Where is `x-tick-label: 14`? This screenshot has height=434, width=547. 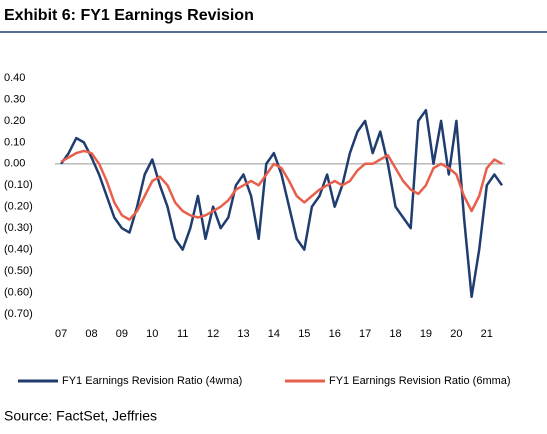
x-tick-label: 14 is located at coordinates (274, 334).